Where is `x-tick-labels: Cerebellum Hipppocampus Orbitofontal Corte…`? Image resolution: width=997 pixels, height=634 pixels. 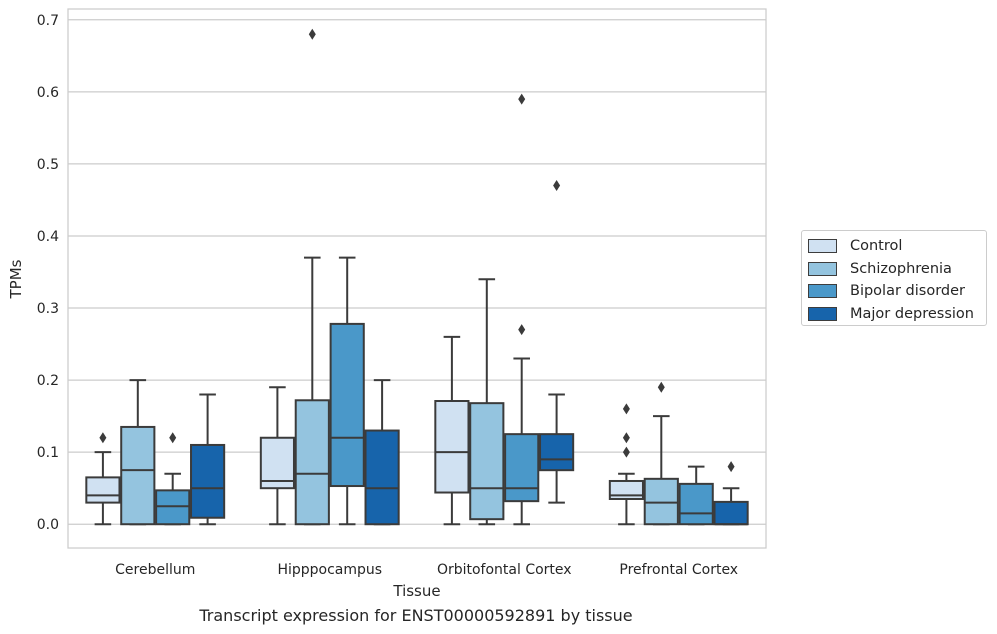
x-tick-labels: Cerebellum Hipppocampus Orbitofontal Corte… is located at coordinates (426, 570).